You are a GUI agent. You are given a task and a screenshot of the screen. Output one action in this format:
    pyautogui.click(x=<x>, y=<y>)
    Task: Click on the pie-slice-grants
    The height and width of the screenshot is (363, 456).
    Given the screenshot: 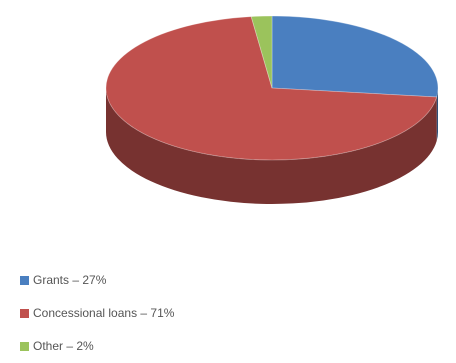 What is the action you would take?
    pyautogui.click(x=355, y=56)
    